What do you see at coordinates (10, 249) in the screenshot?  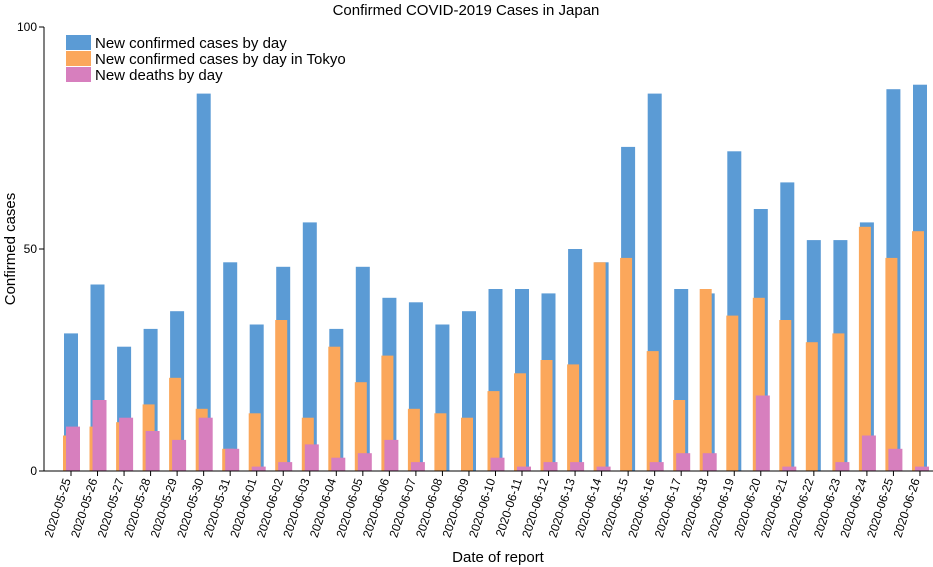 I see `y-axis-label: Confirmed cases` at bounding box center [10, 249].